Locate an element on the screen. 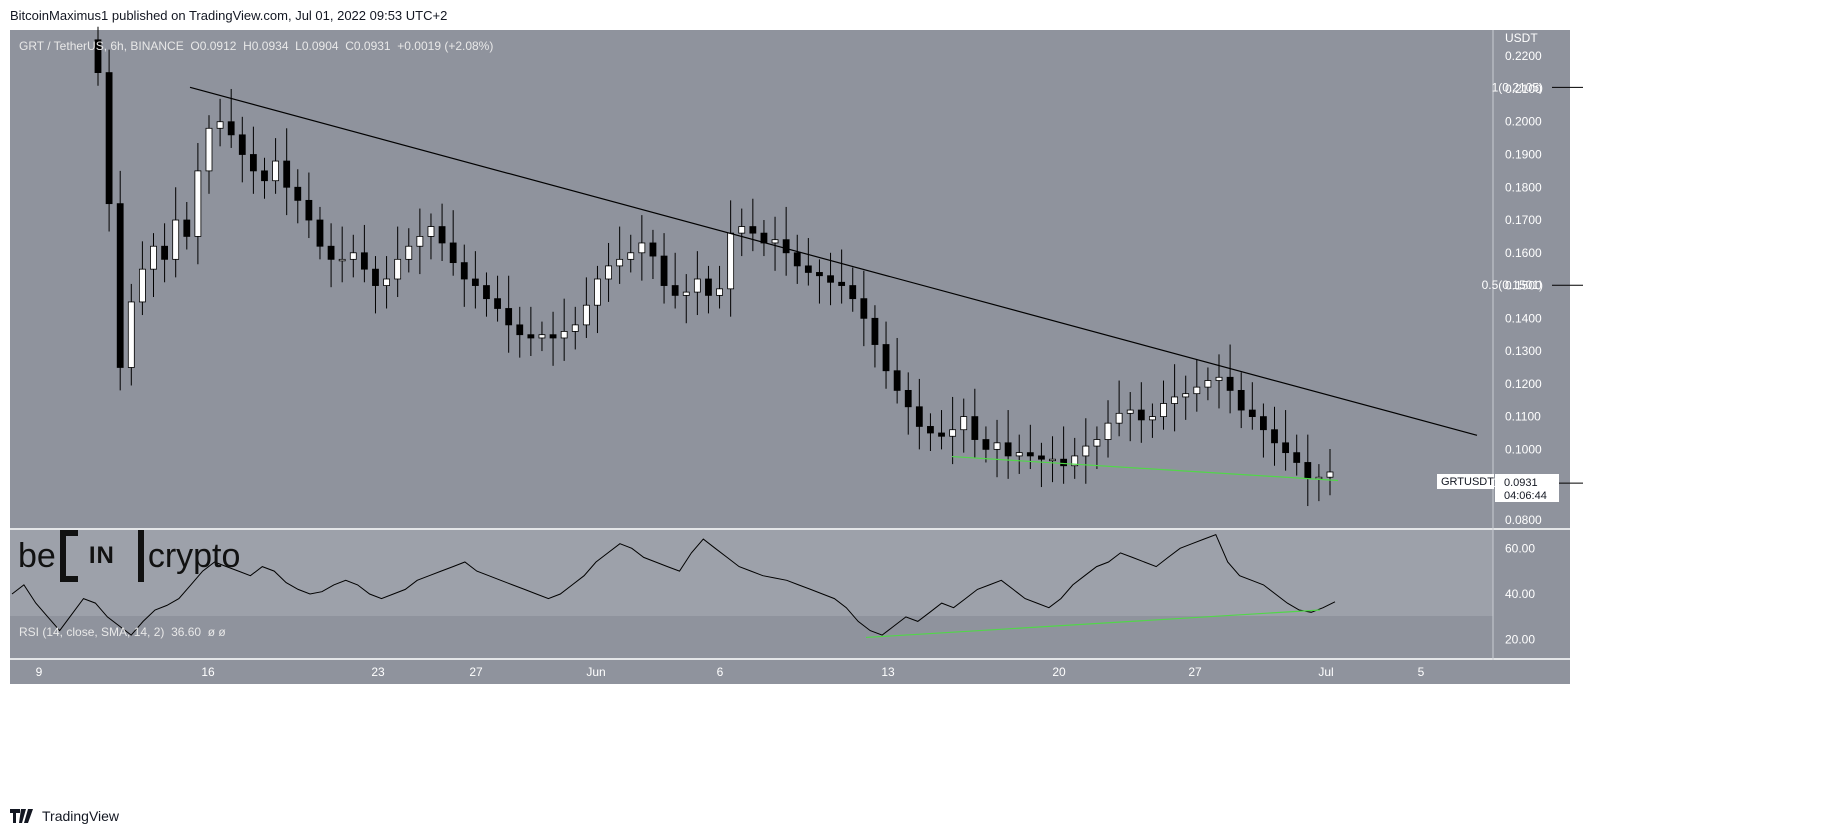  legend-o-label: O is located at coordinates (195, 46).